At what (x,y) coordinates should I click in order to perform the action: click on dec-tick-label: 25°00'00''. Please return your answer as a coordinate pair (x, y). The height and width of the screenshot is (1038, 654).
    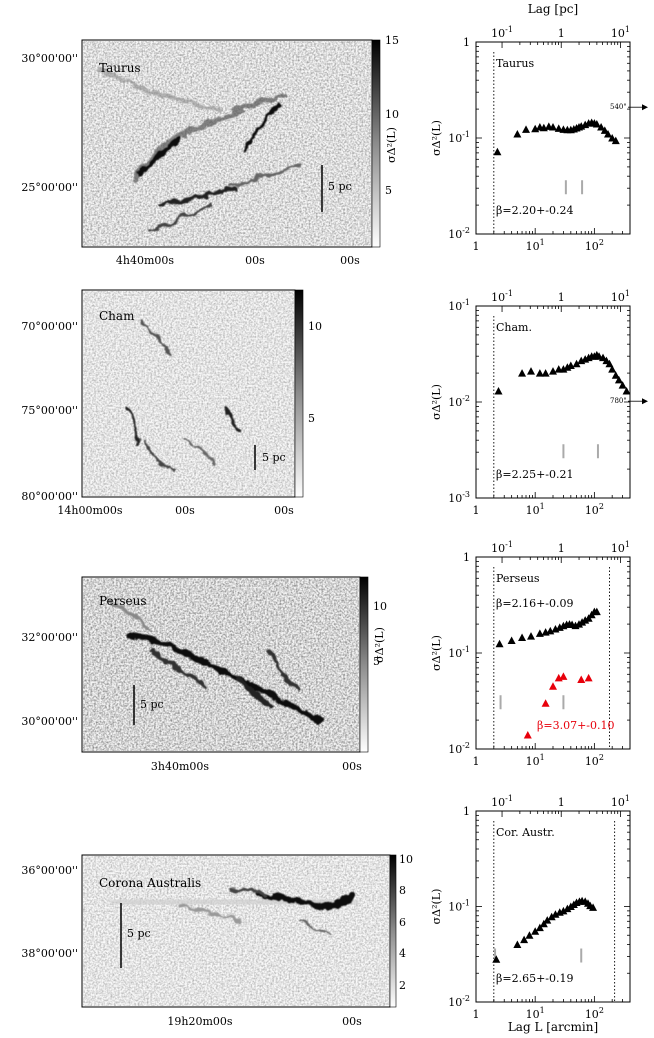
    Looking at the image, I should click on (49, 187).